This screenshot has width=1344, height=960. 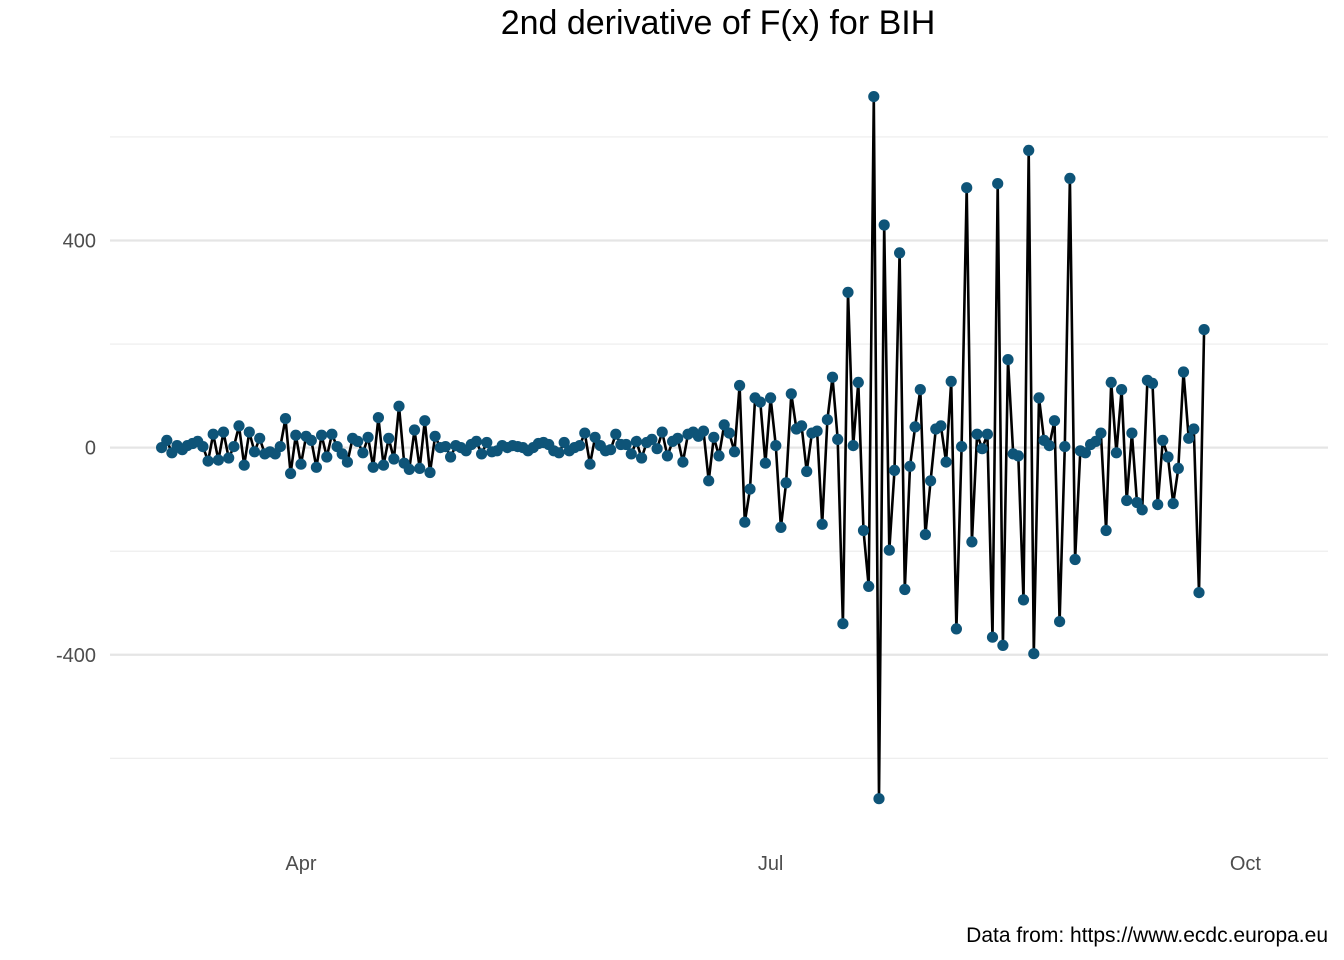 I want to click on x-tick-label: Oct, so click(x=1246, y=864).